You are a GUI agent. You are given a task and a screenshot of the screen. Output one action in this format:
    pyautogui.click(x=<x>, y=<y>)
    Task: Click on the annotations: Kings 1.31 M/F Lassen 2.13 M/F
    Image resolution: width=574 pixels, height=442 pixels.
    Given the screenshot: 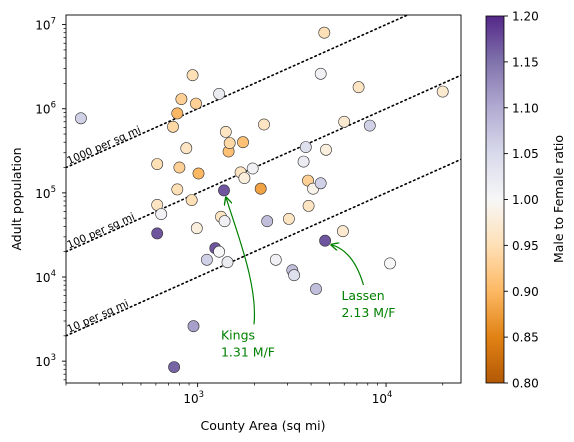 What is the action you would take?
    pyautogui.click(x=308, y=278)
    